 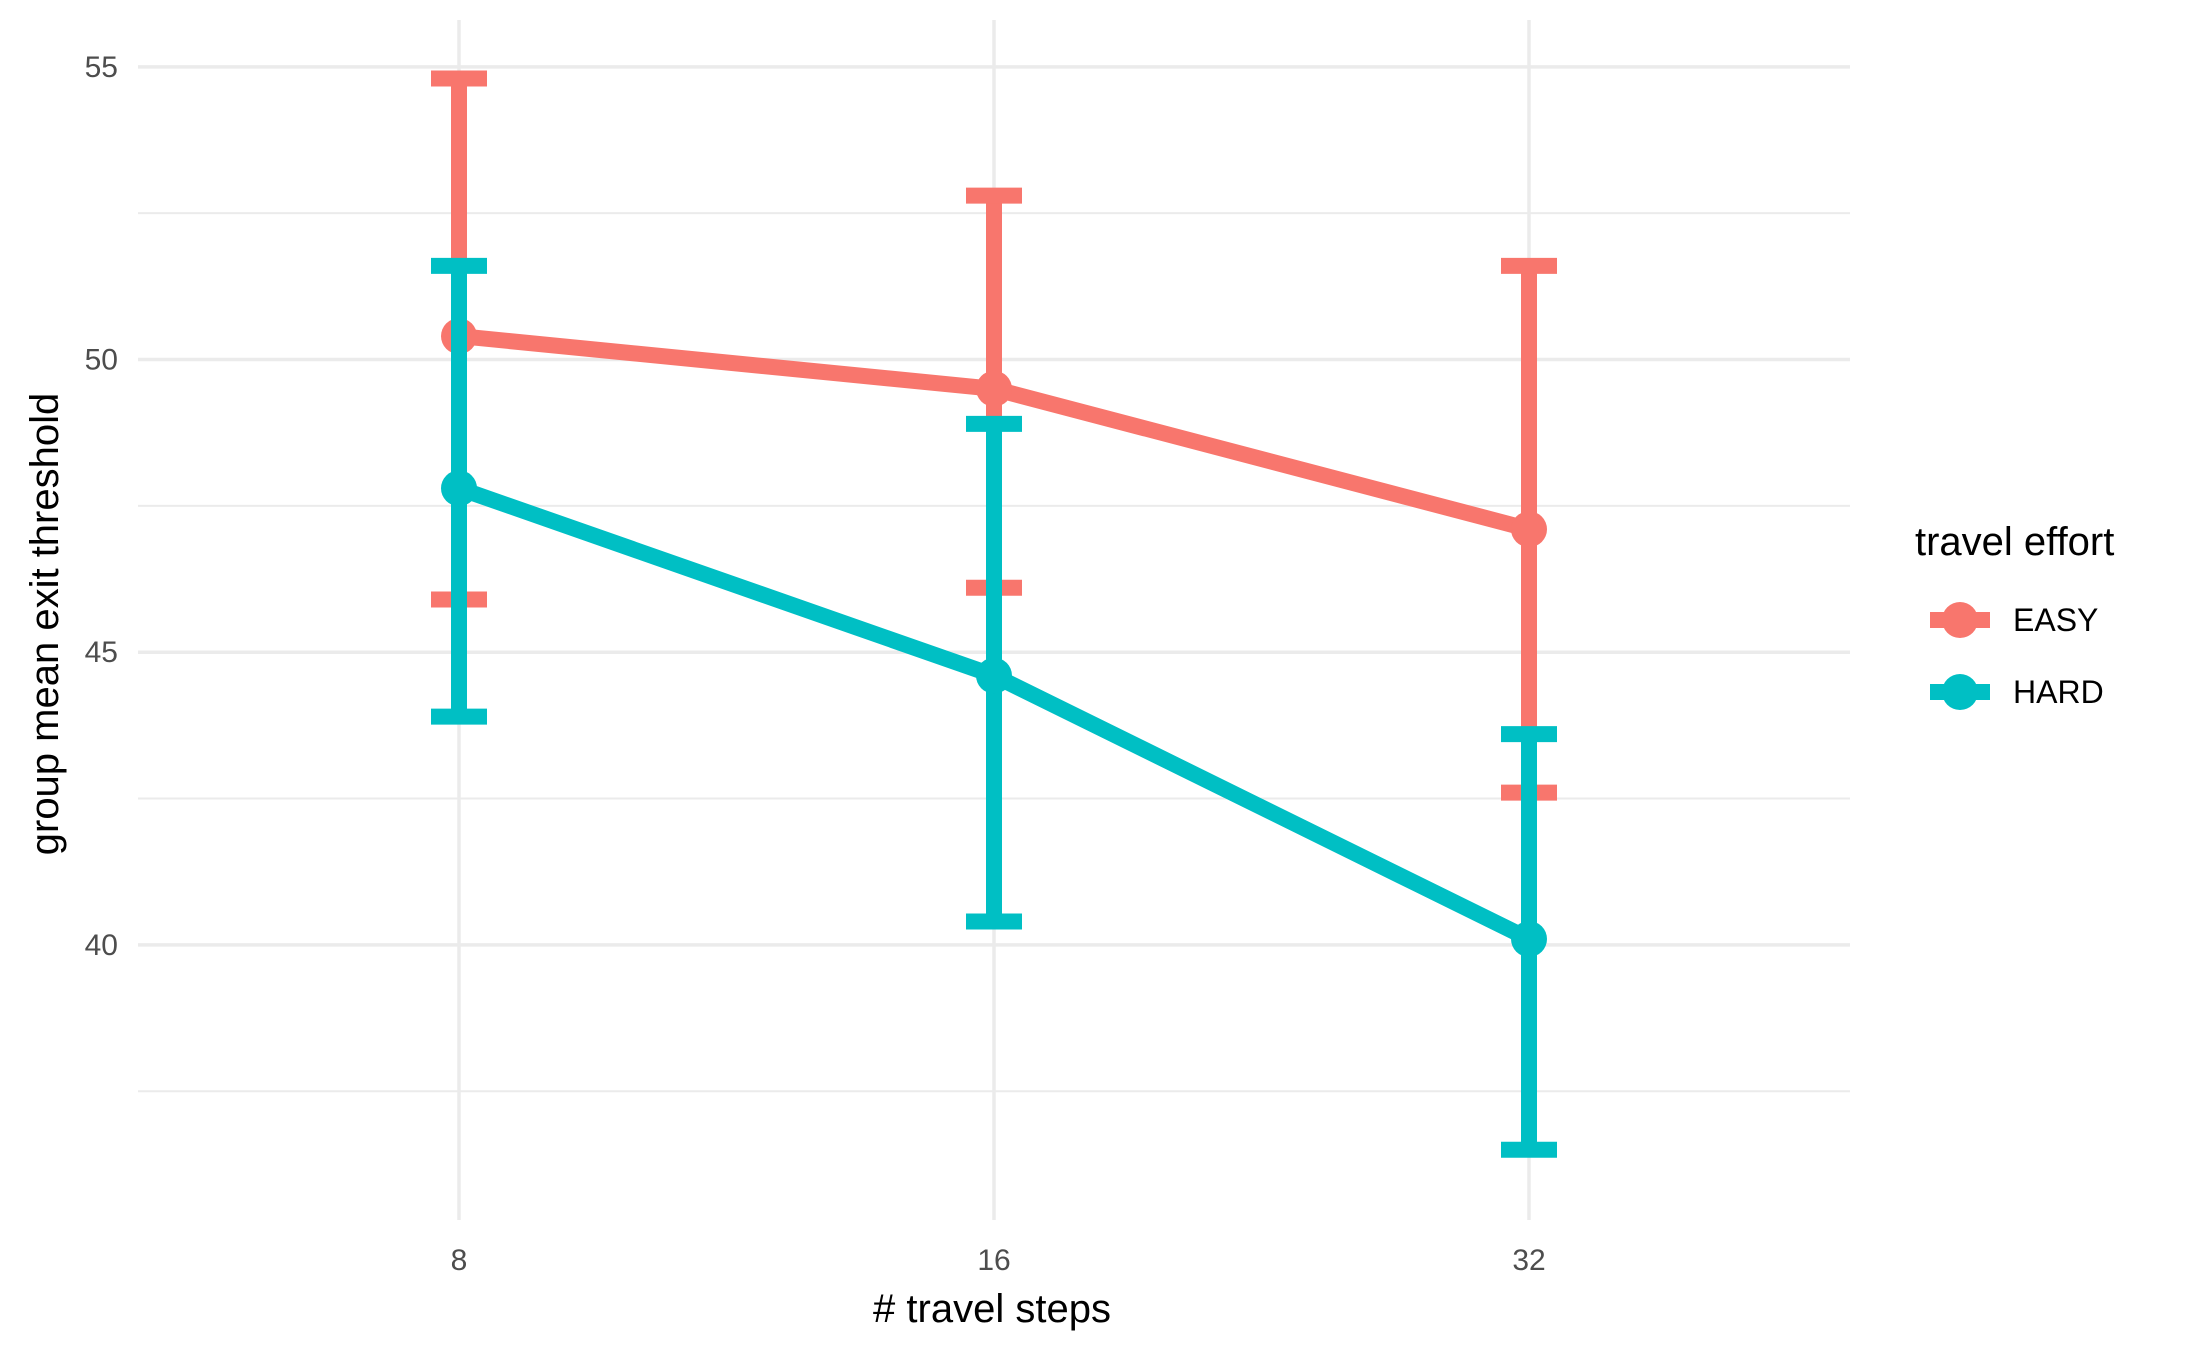 I want to click on legend-key-easy, so click(x=1960, y=620).